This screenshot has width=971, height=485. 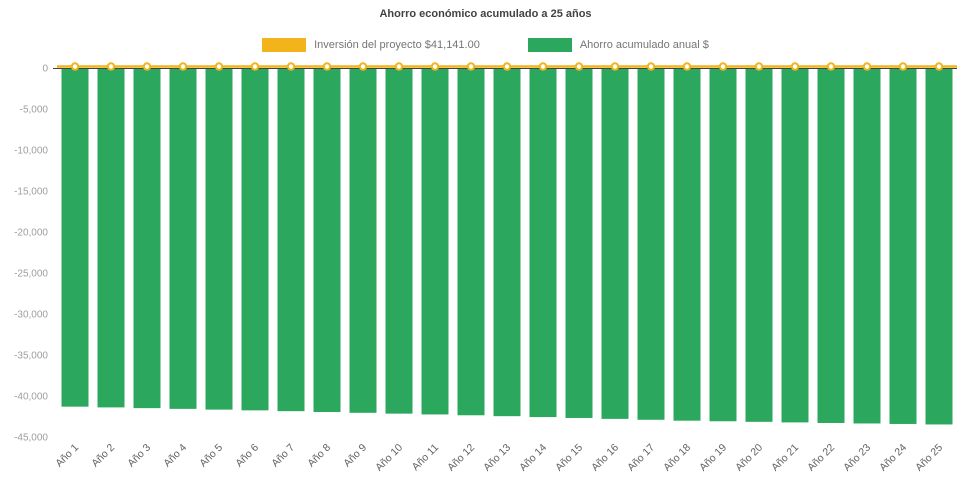 I want to click on line-marker-año-11, so click(x=435, y=66).